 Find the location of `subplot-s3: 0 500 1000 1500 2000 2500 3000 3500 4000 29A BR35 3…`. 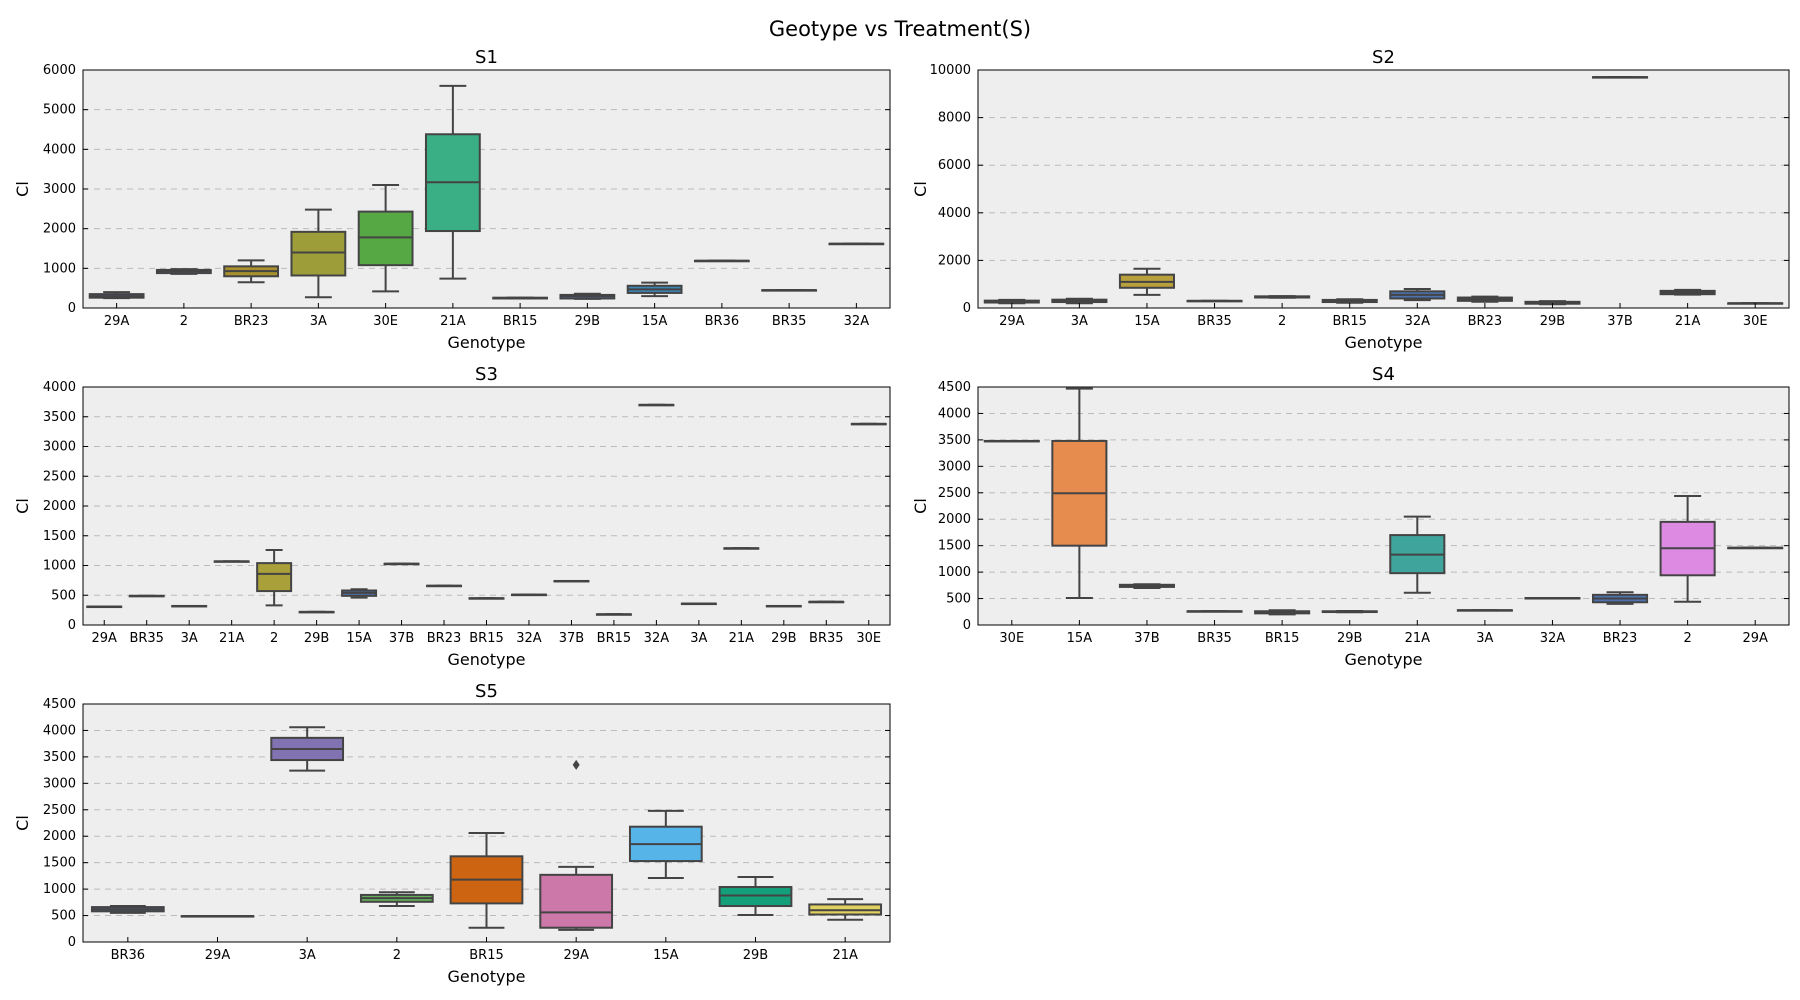

subplot-s3: 0 500 1000 1500 2000 2500 3000 3500 4000 29A BR35 3… is located at coordinates (452, 516).